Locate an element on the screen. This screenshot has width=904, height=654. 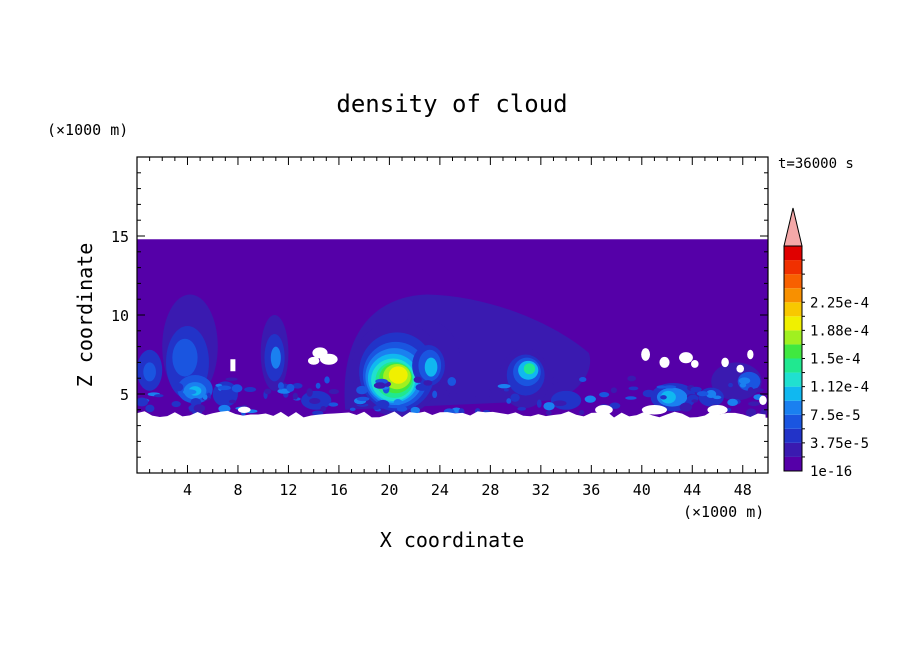
colorbar-label: 1.12e-4 is located at coordinates (839, 388).